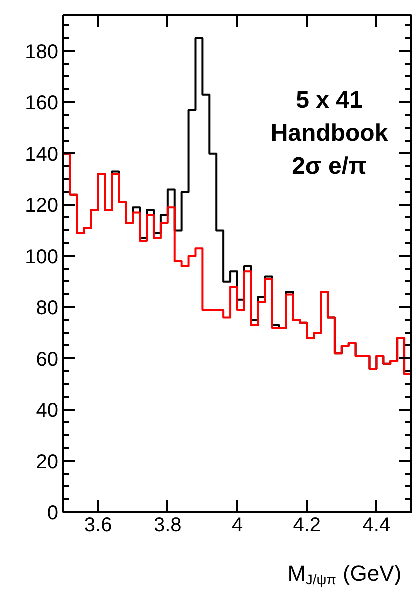 The image size is (416, 593). I want to click on x-tick-label: 4.4, so click(376, 525).